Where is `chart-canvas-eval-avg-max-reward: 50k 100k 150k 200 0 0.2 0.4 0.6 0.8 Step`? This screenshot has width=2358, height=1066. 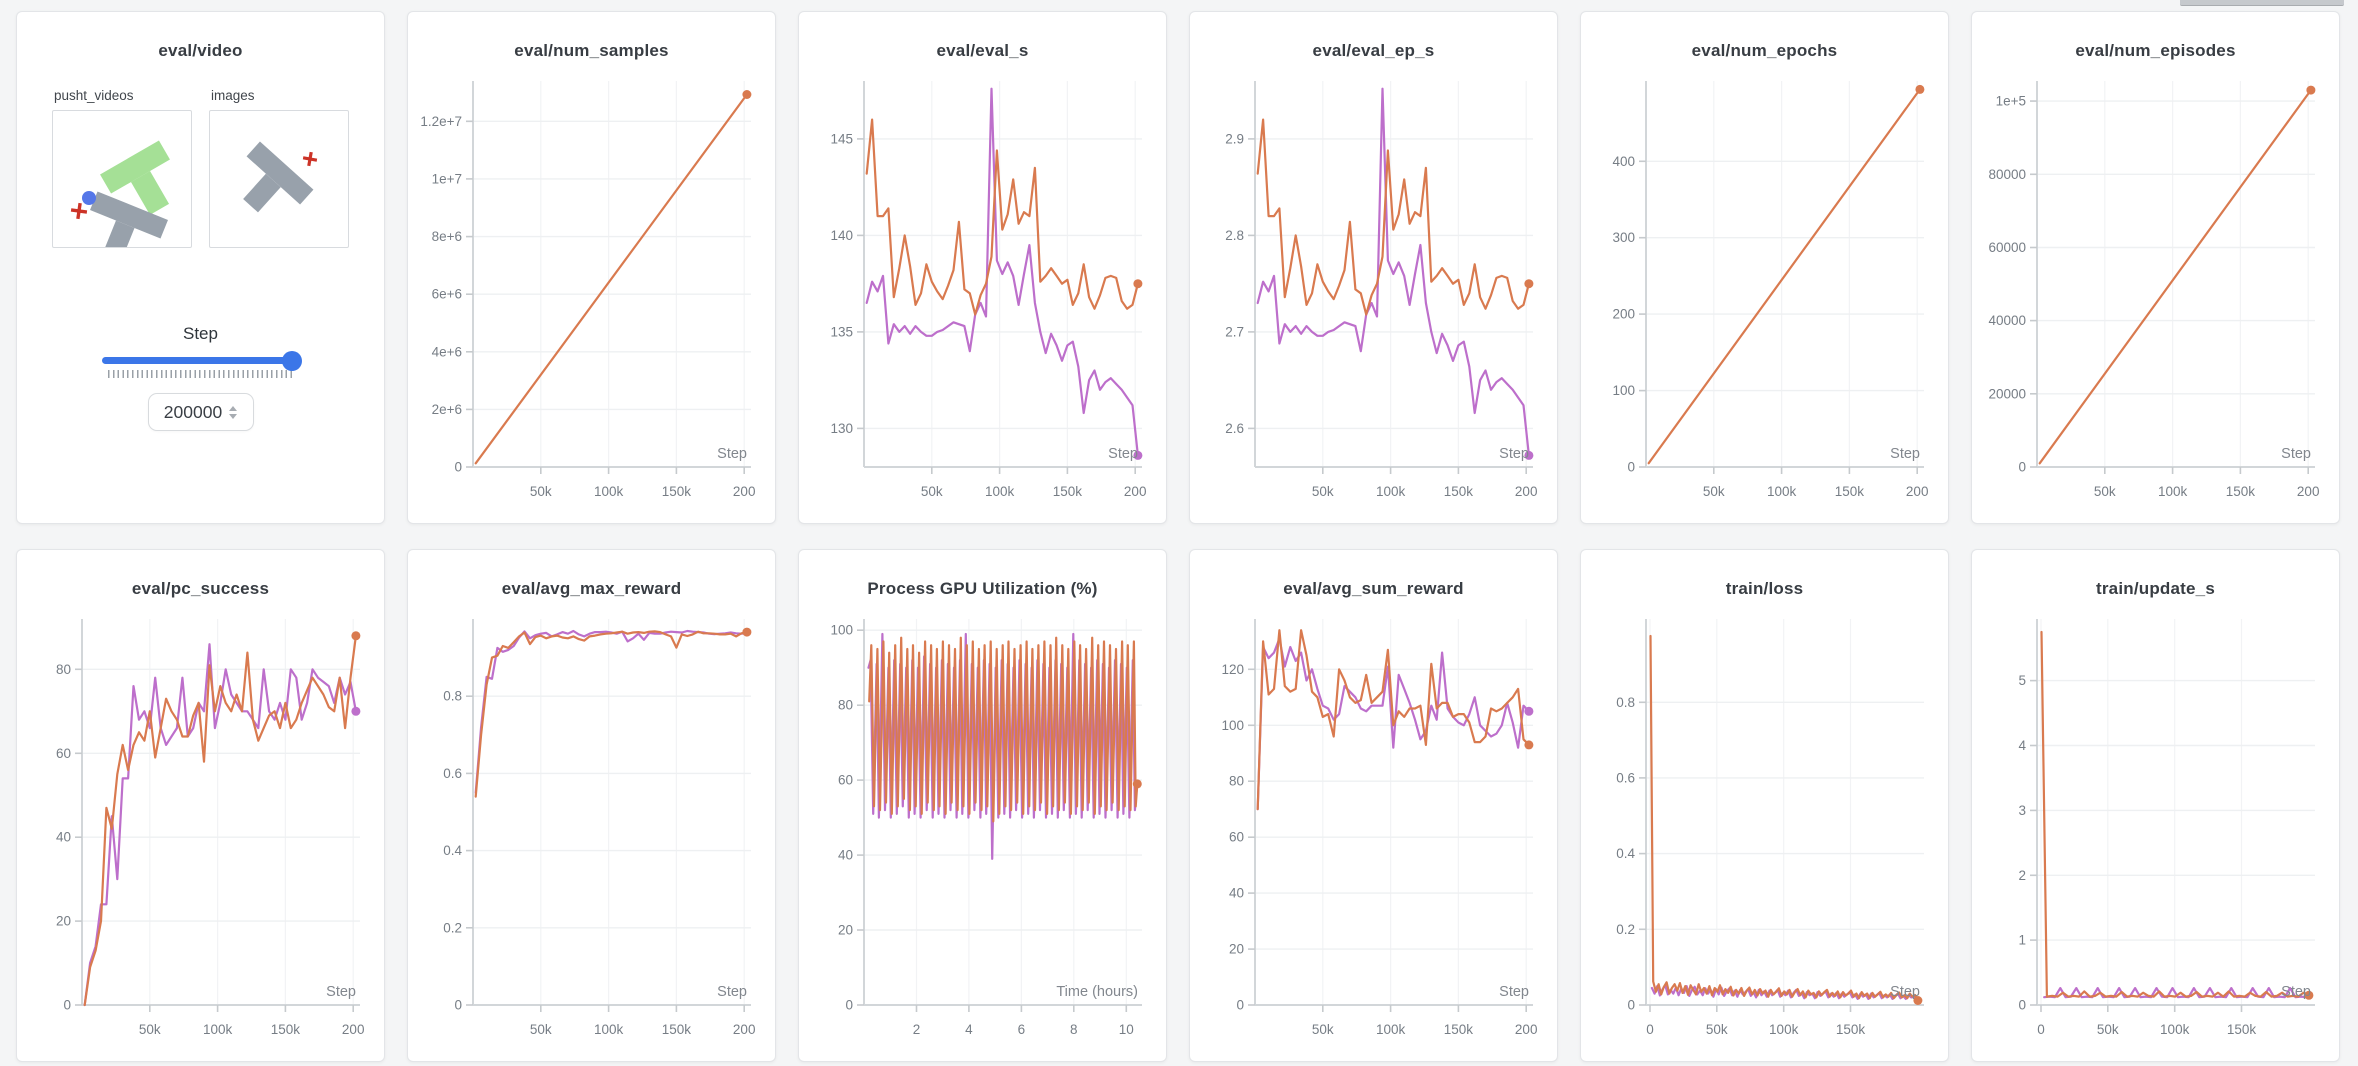
chart-canvas-eval-avg-max-reward: 50k 100k 150k 200 0 0.2 0.4 0.6 0.8 Step is located at coordinates (592, 829).